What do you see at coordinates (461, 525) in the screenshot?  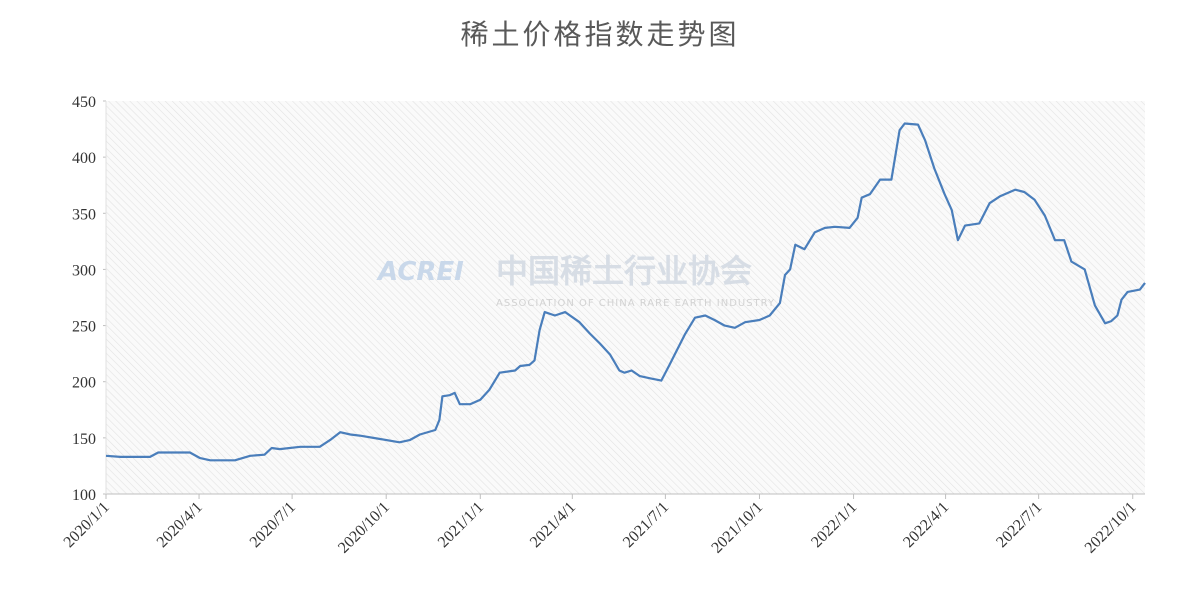 I see `x-tick-label: 2021/1/1` at bounding box center [461, 525].